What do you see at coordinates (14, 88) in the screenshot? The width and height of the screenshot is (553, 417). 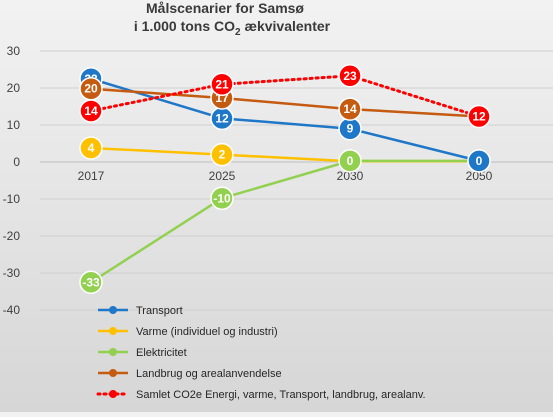 I see `y-tick-label: 20` at bounding box center [14, 88].